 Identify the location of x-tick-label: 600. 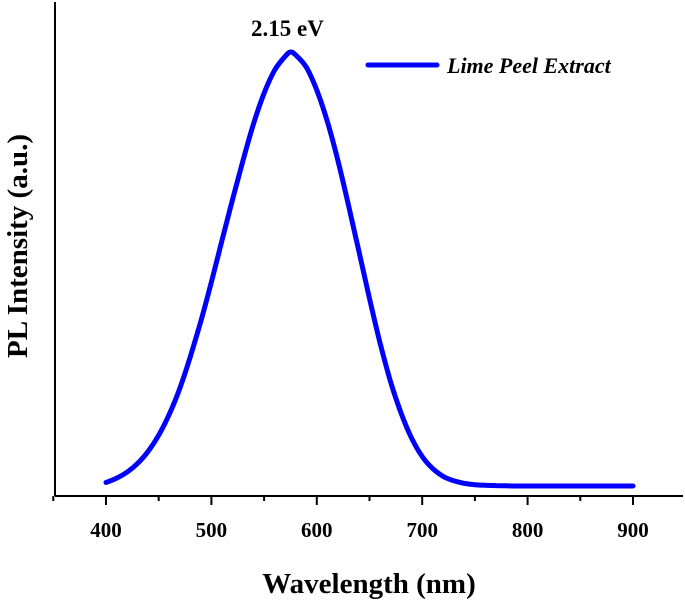
(317, 530).